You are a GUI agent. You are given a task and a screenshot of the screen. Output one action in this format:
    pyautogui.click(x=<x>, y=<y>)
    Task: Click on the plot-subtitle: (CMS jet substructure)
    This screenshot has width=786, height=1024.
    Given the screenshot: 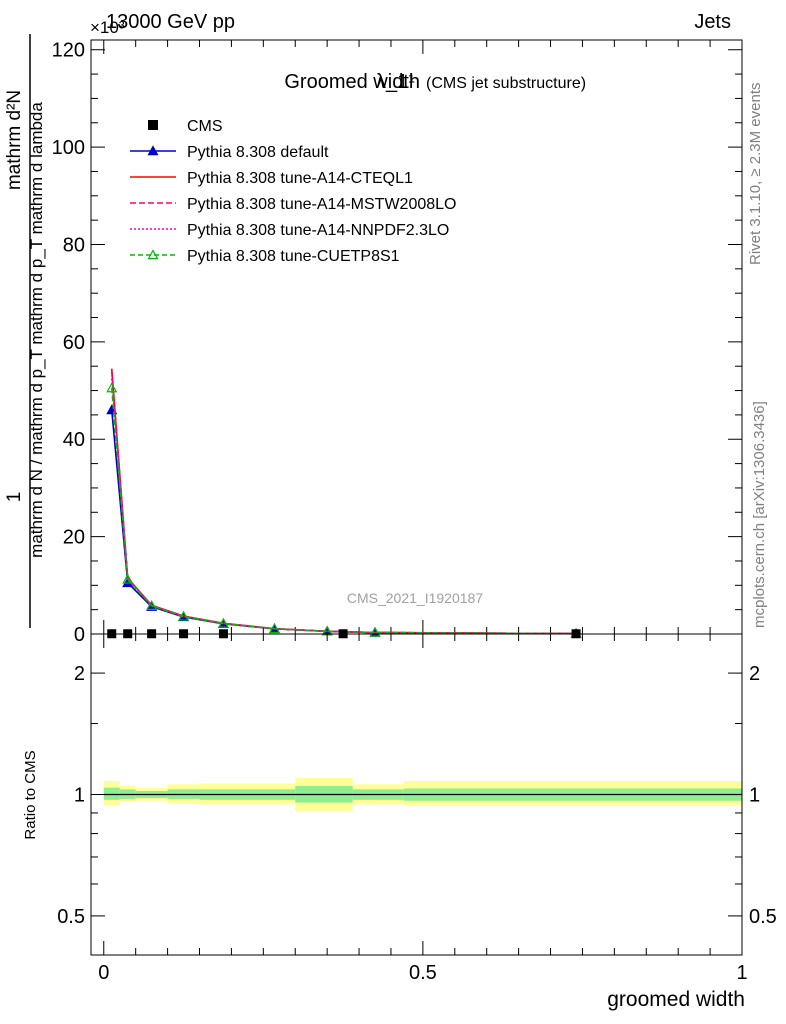 What is the action you would take?
    pyautogui.click(x=506, y=83)
    